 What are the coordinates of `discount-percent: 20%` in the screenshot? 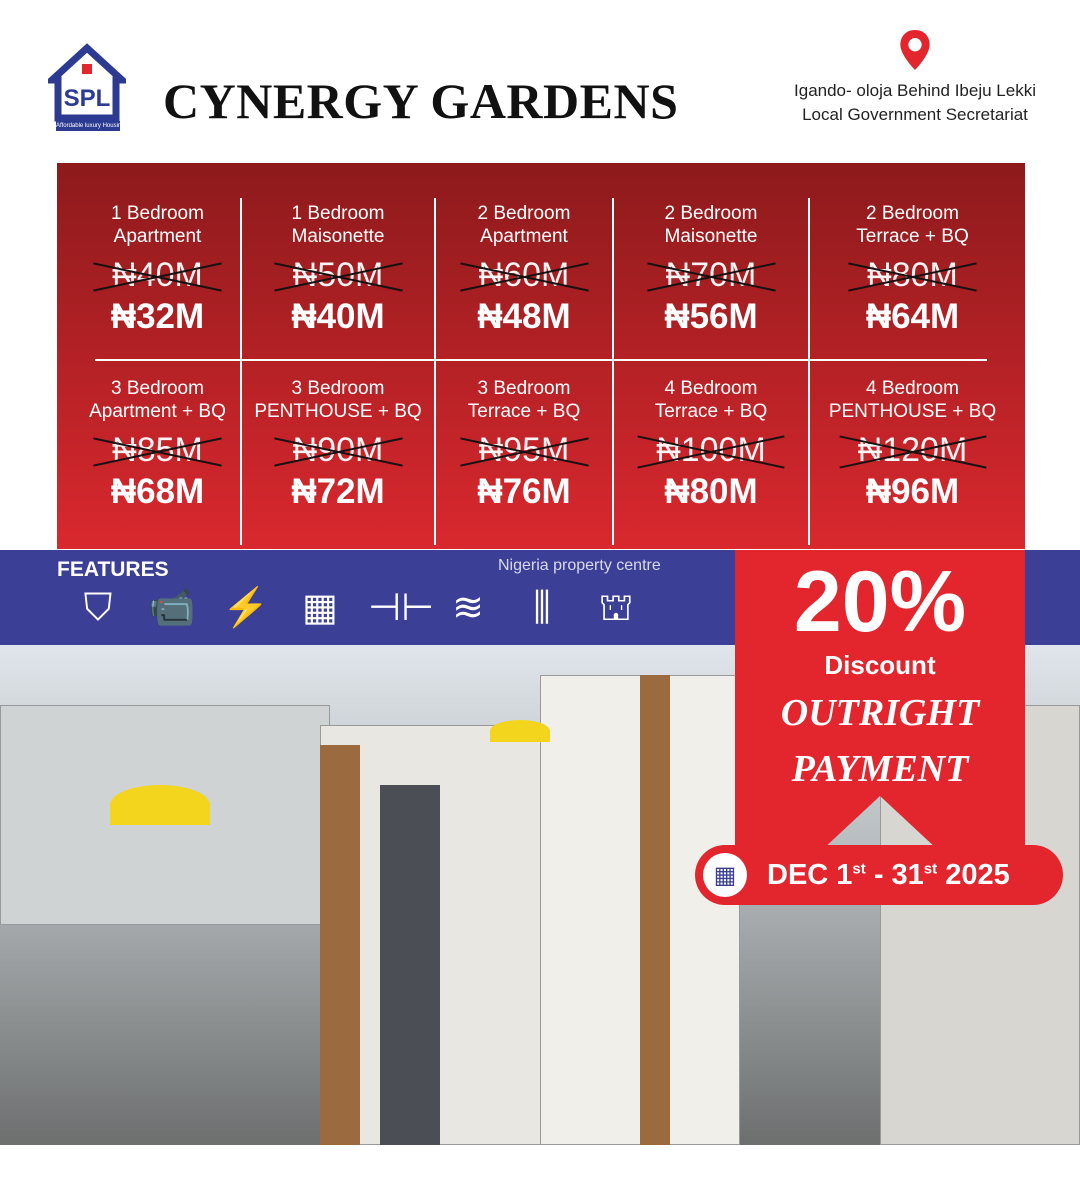 It's located at (880, 602).